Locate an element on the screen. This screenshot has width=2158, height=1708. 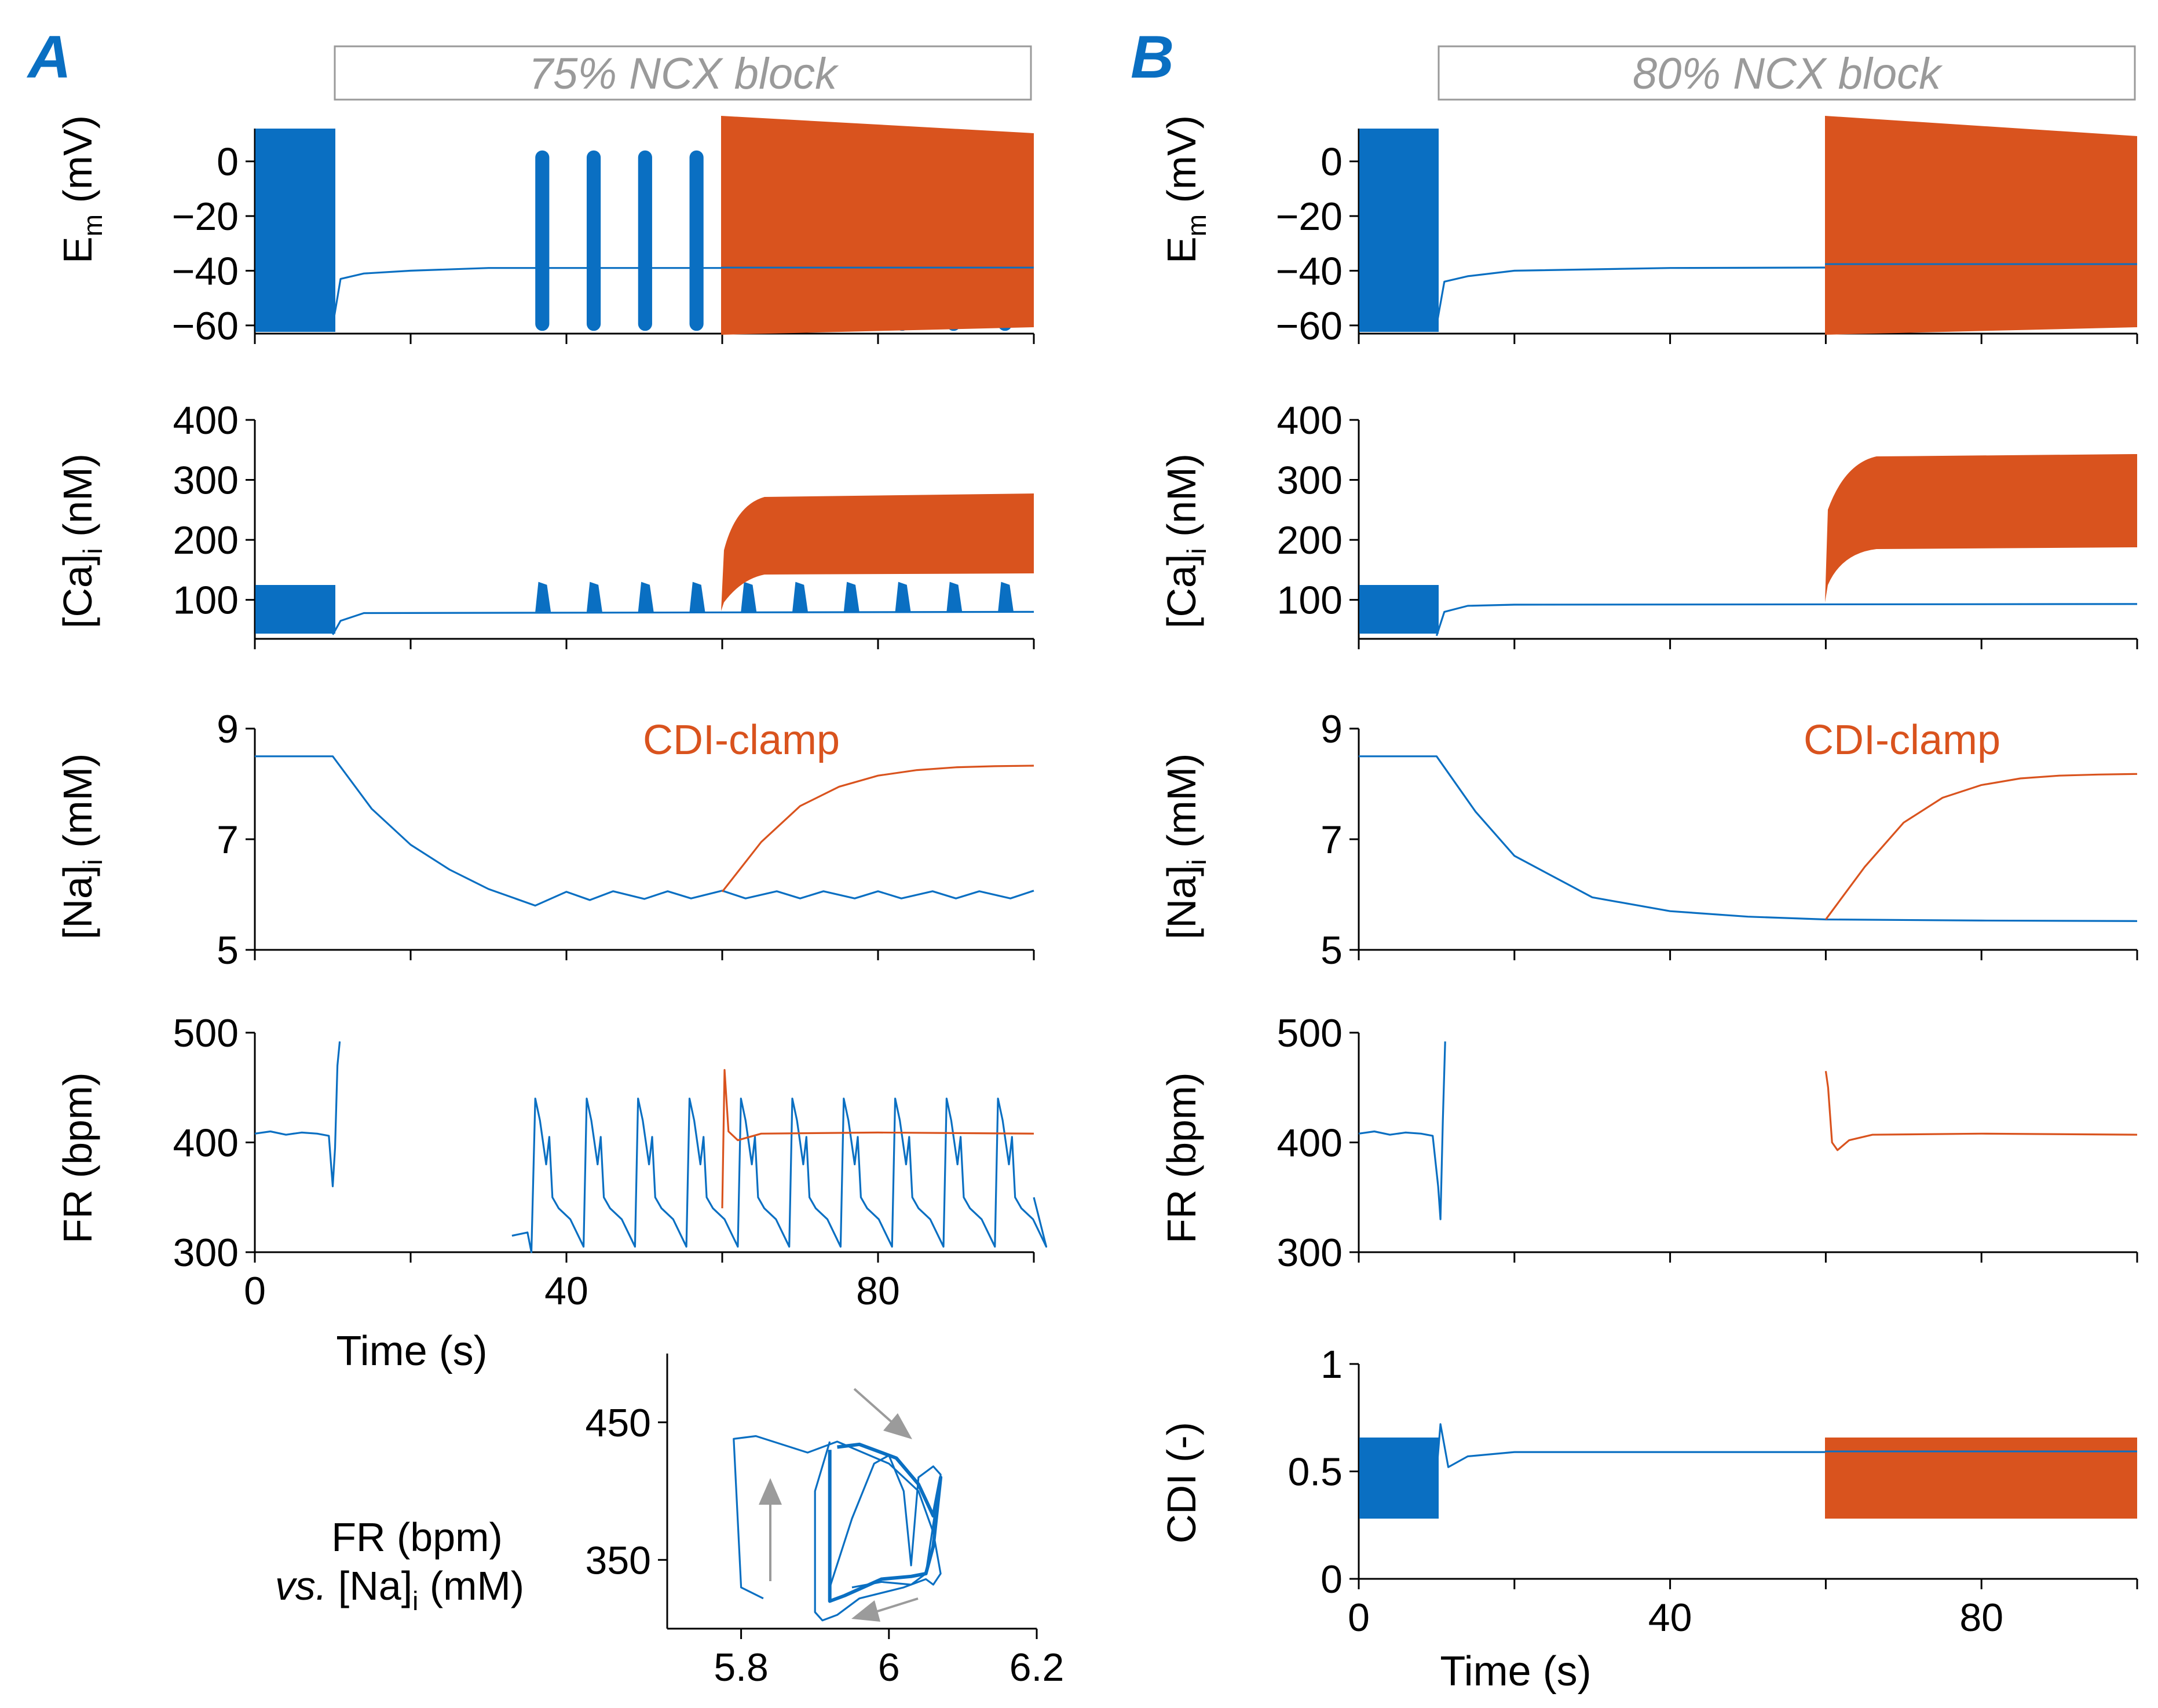
b-em-clamp-firing is located at coordinates (1981, 226).